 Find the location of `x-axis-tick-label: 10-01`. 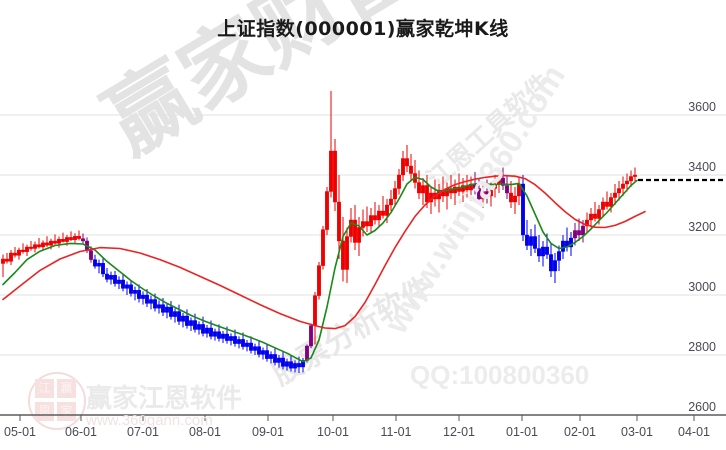

x-axis-tick-label: 10-01 is located at coordinates (333, 432).